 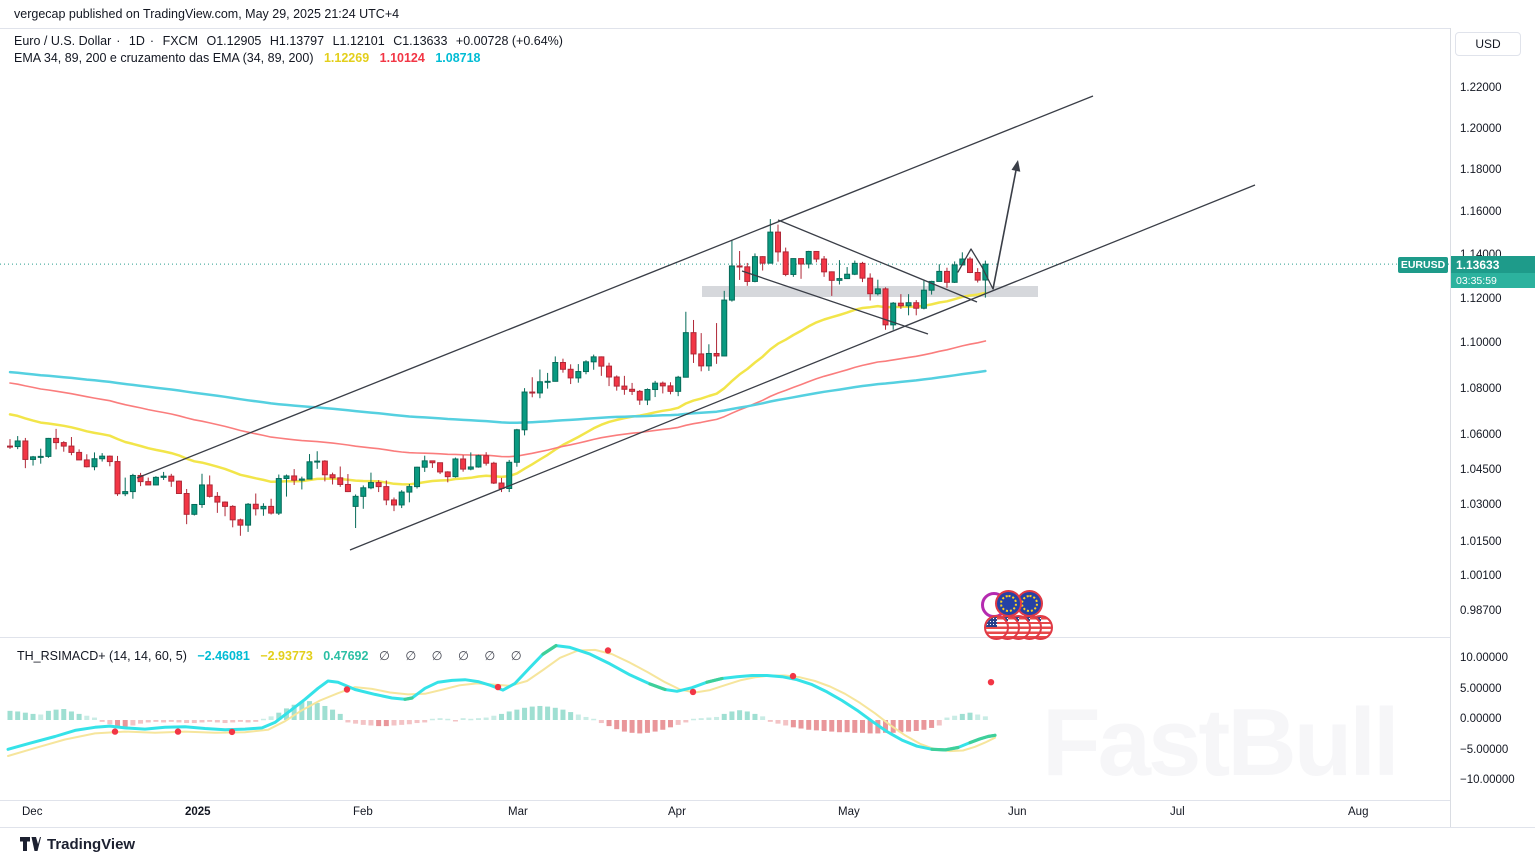 I want to click on time-tick-feb: Feb, so click(x=363, y=812).